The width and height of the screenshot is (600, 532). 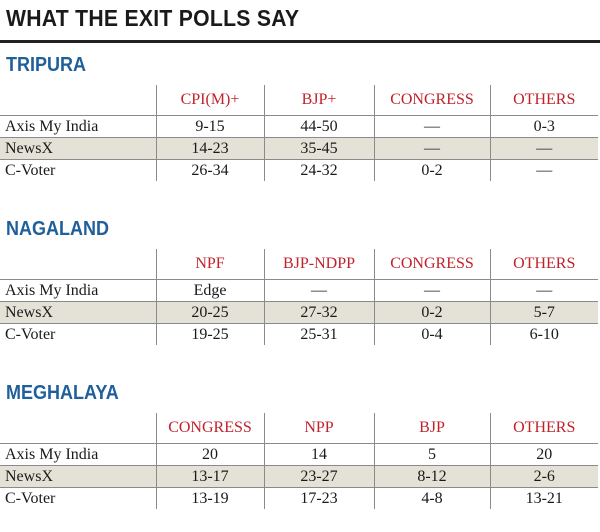 I want to click on table-row: C-Voter 13-19 17-23 4-8 13-21, so click(x=299, y=498).